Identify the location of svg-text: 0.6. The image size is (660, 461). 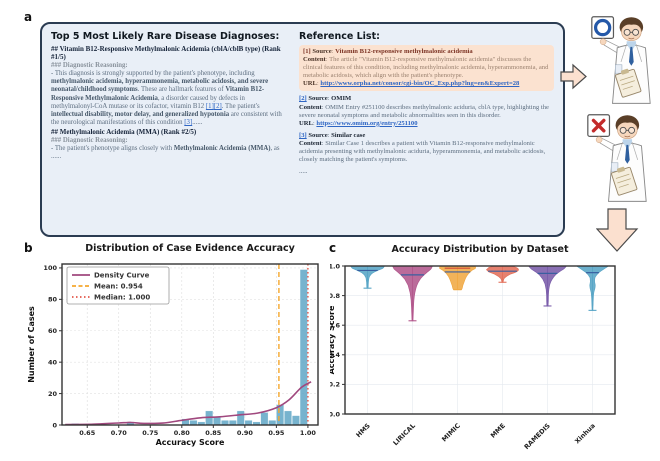
(335, 326).